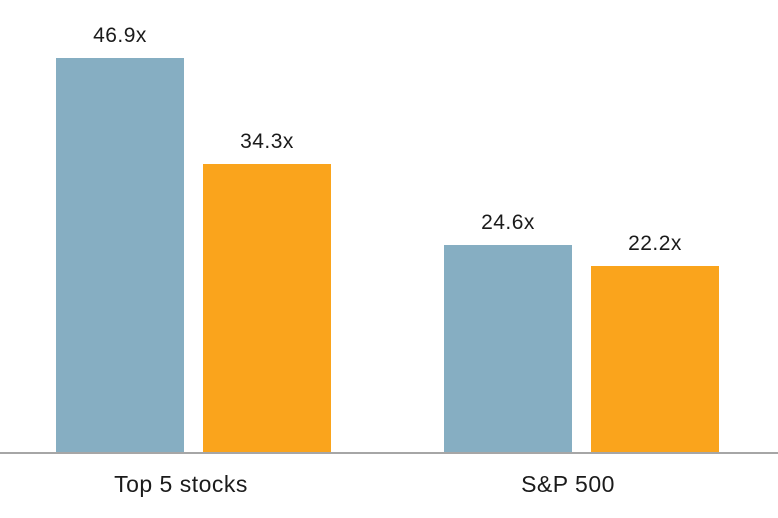 The image size is (778, 518). Describe the element at coordinates (181, 484) in the screenshot. I see `category-label-top-5-stocks: Top 5 stocks` at that location.